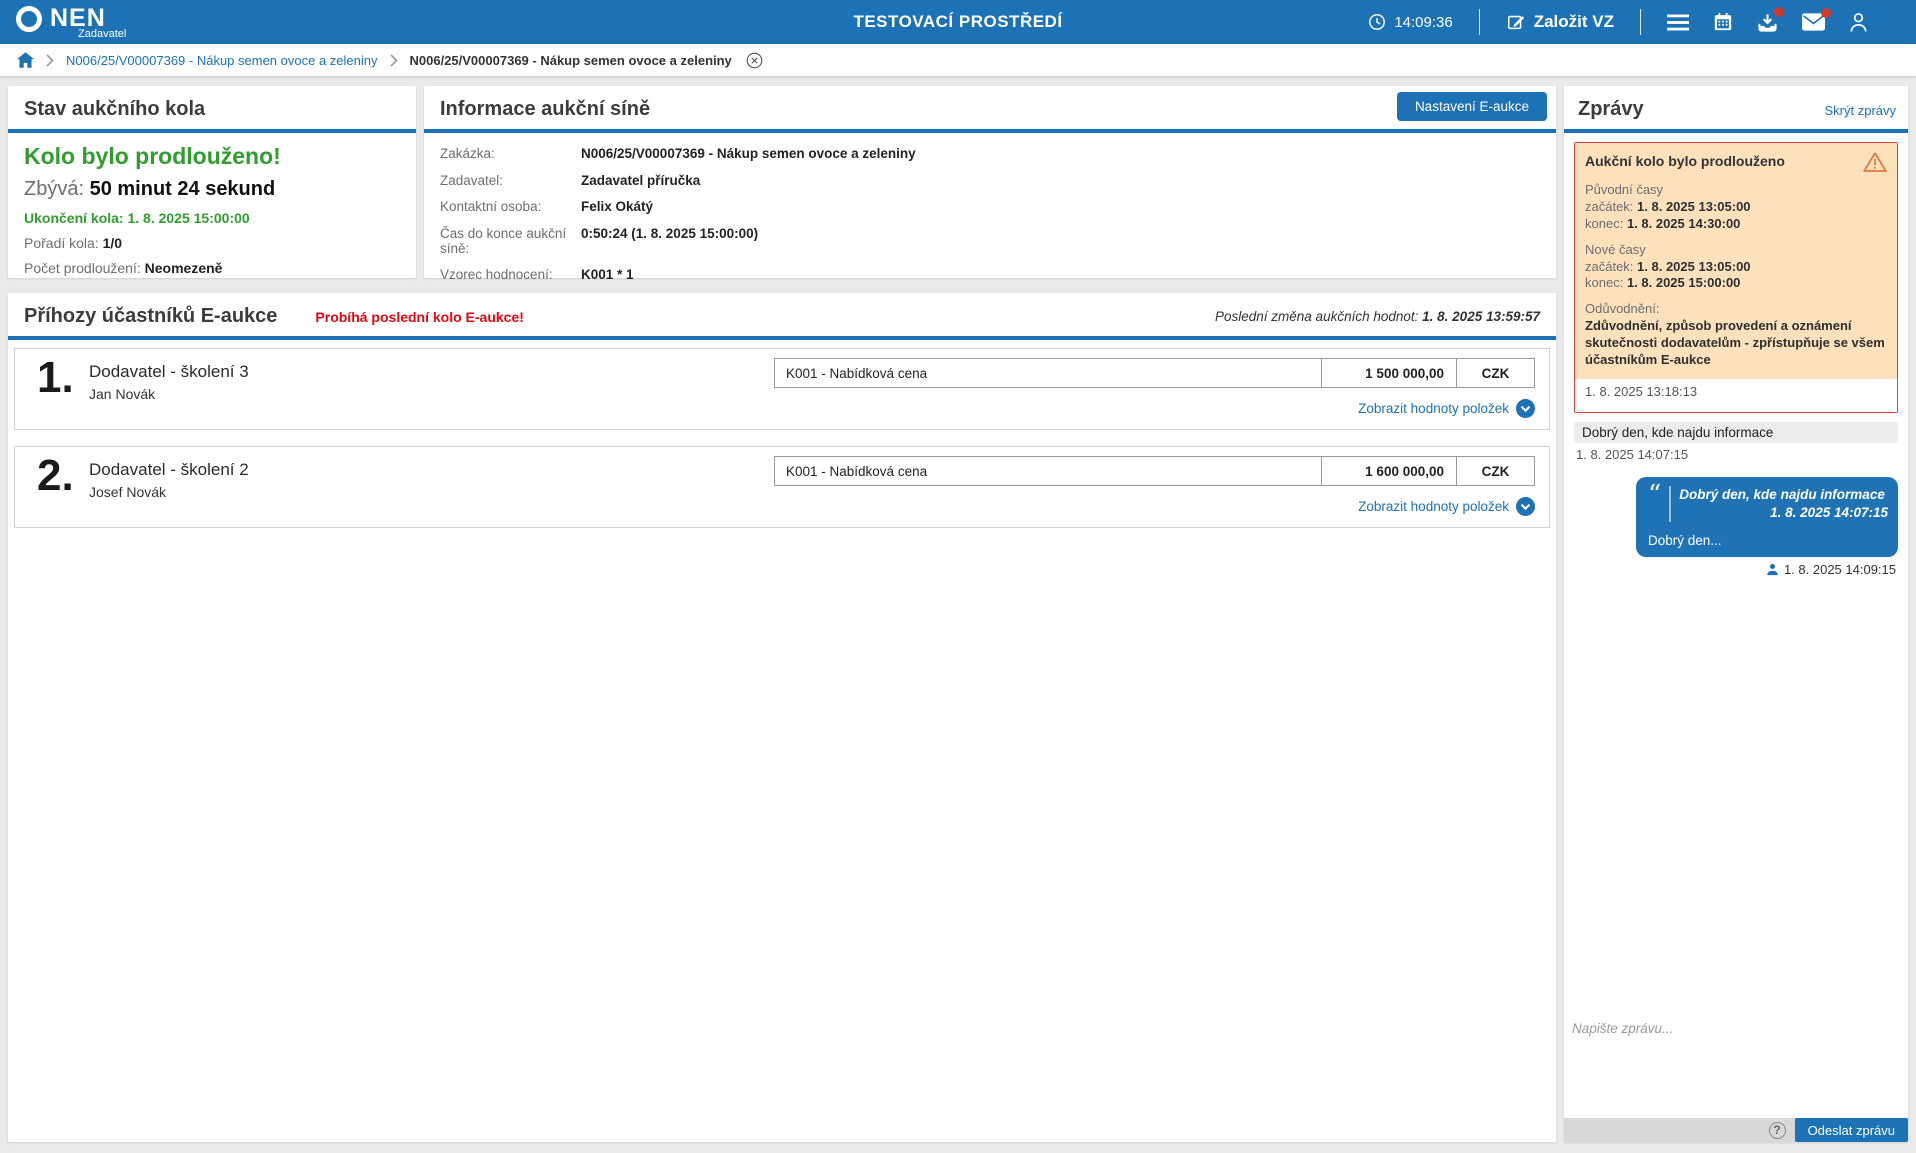 This screenshot has width=1916, height=1153. I want to click on messages-header: Zprávy Skrýt zprávy, so click(1736, 109).